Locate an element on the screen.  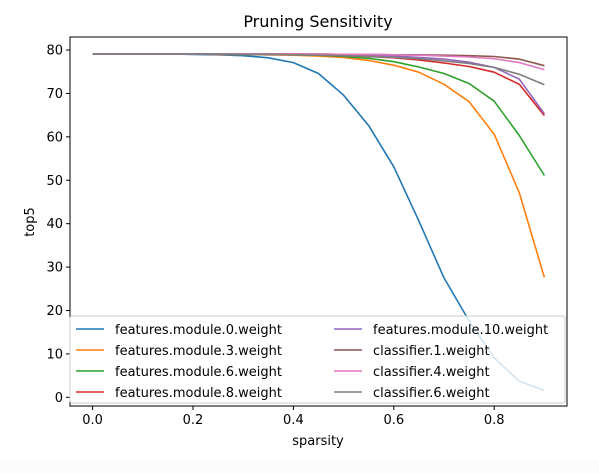
x-tick-label: 0.4 is located at coordinates (293, 420).